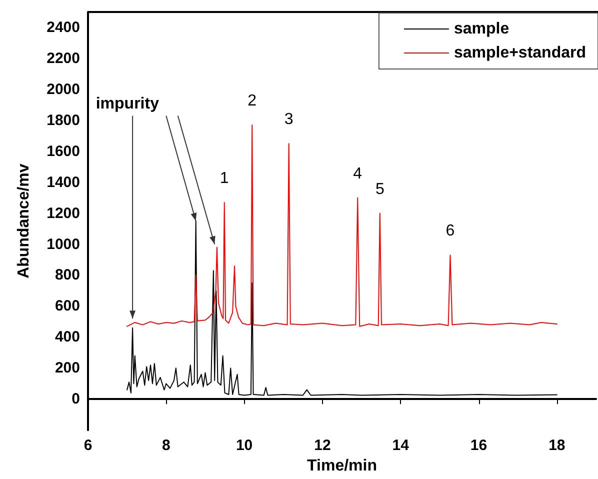 Image resolution: width=598 pixels, height=479 pixels. Describe the element at coordinates (479, 445) in the screenshot. I see `x-tick-label: 16` at that location.